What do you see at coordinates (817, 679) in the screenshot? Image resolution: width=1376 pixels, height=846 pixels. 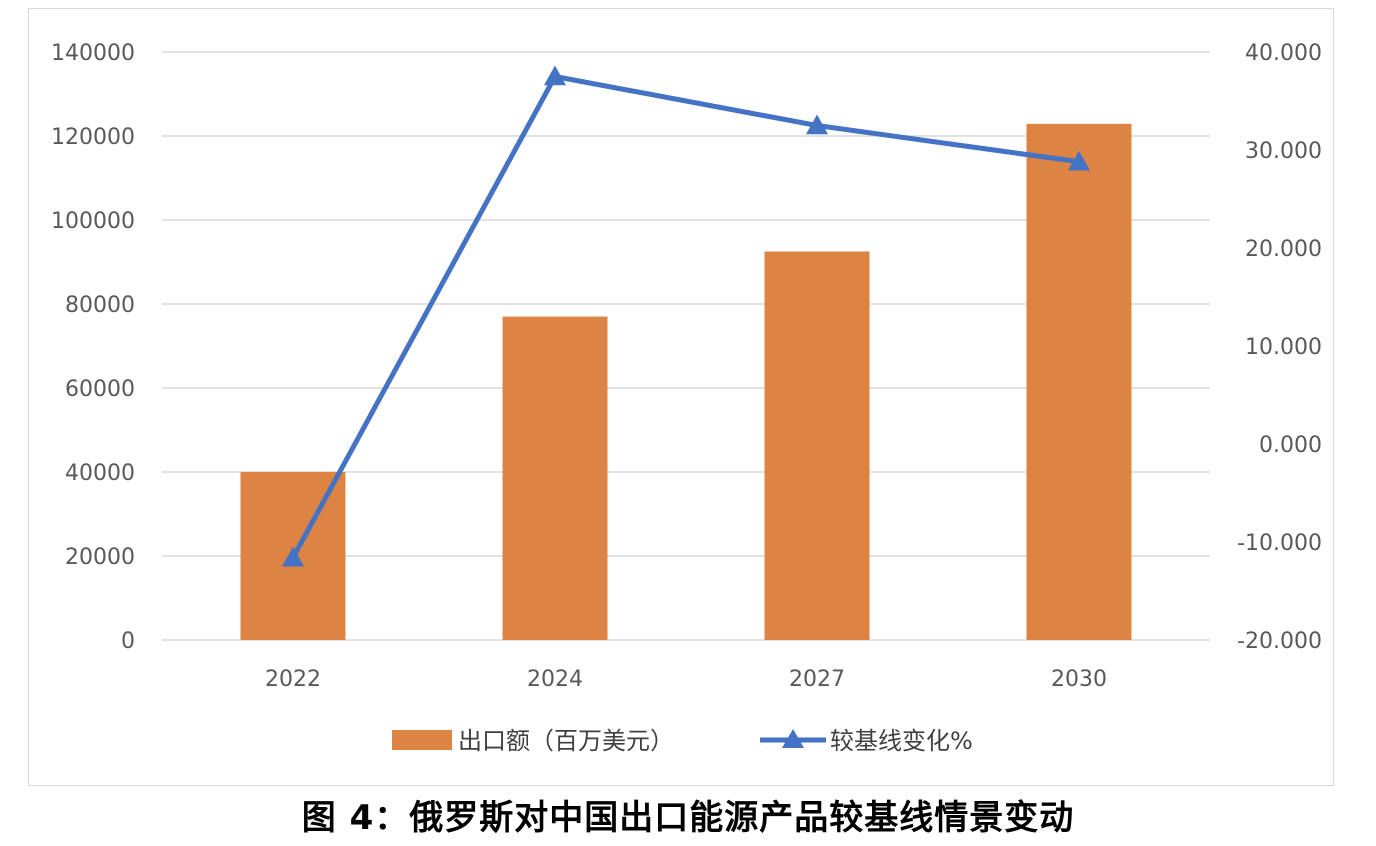 I see `x-tick-label: 2027` at bounding box center [817, 679].